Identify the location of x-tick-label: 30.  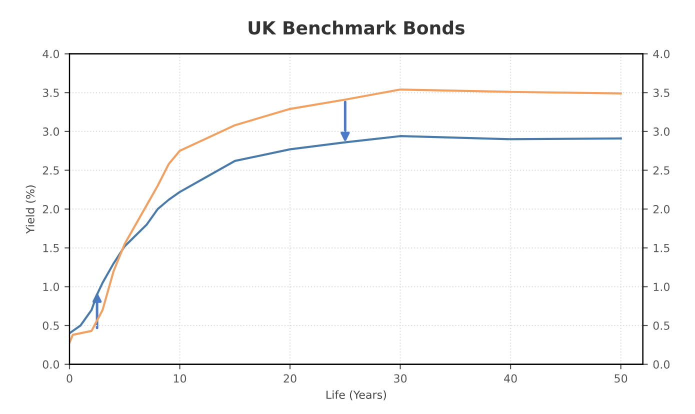
(400, 378).